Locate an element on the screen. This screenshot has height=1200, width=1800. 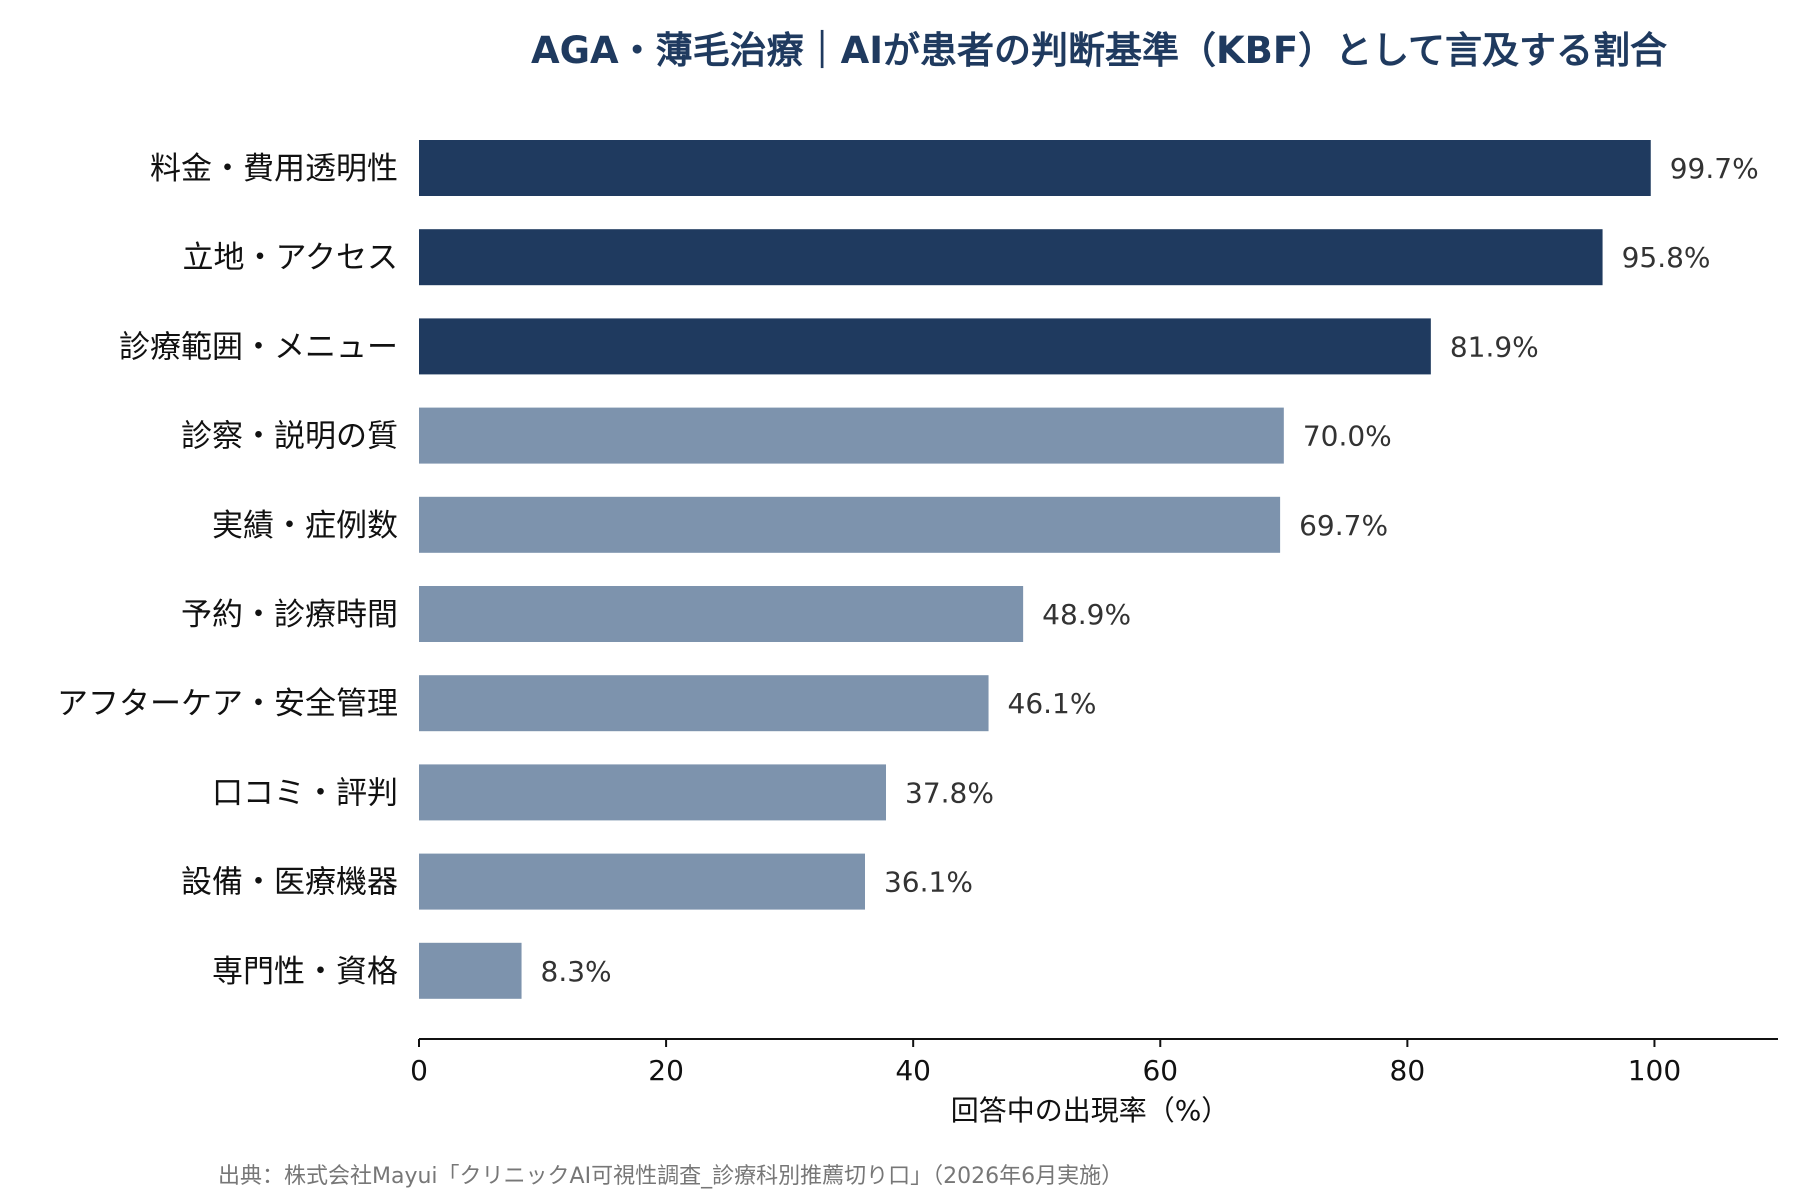
value-label: 46.1% is located at coordinates (1052, 703).